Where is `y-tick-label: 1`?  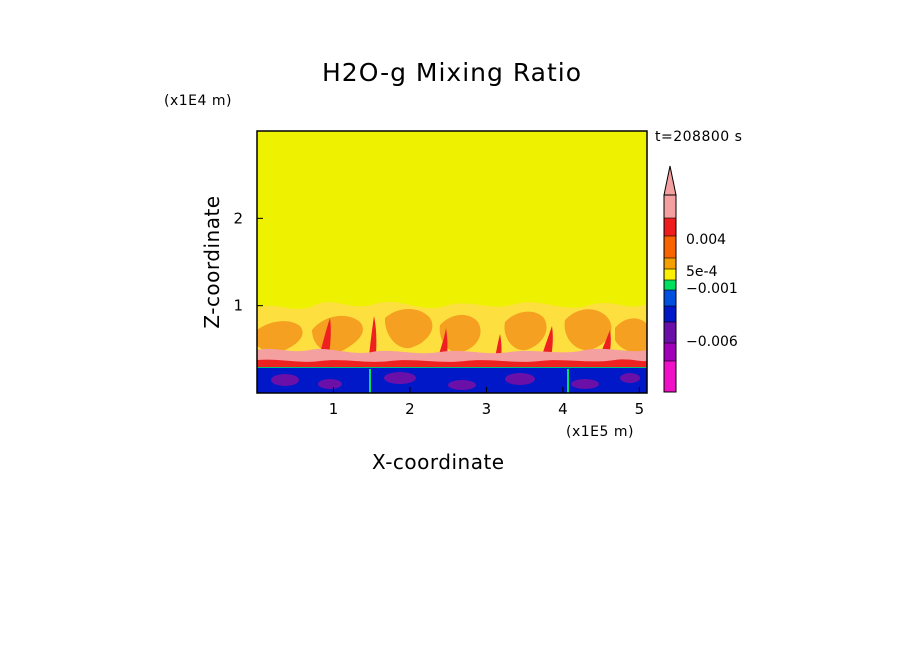 y-tick-label: 1 is located at coordinates (238, 306).